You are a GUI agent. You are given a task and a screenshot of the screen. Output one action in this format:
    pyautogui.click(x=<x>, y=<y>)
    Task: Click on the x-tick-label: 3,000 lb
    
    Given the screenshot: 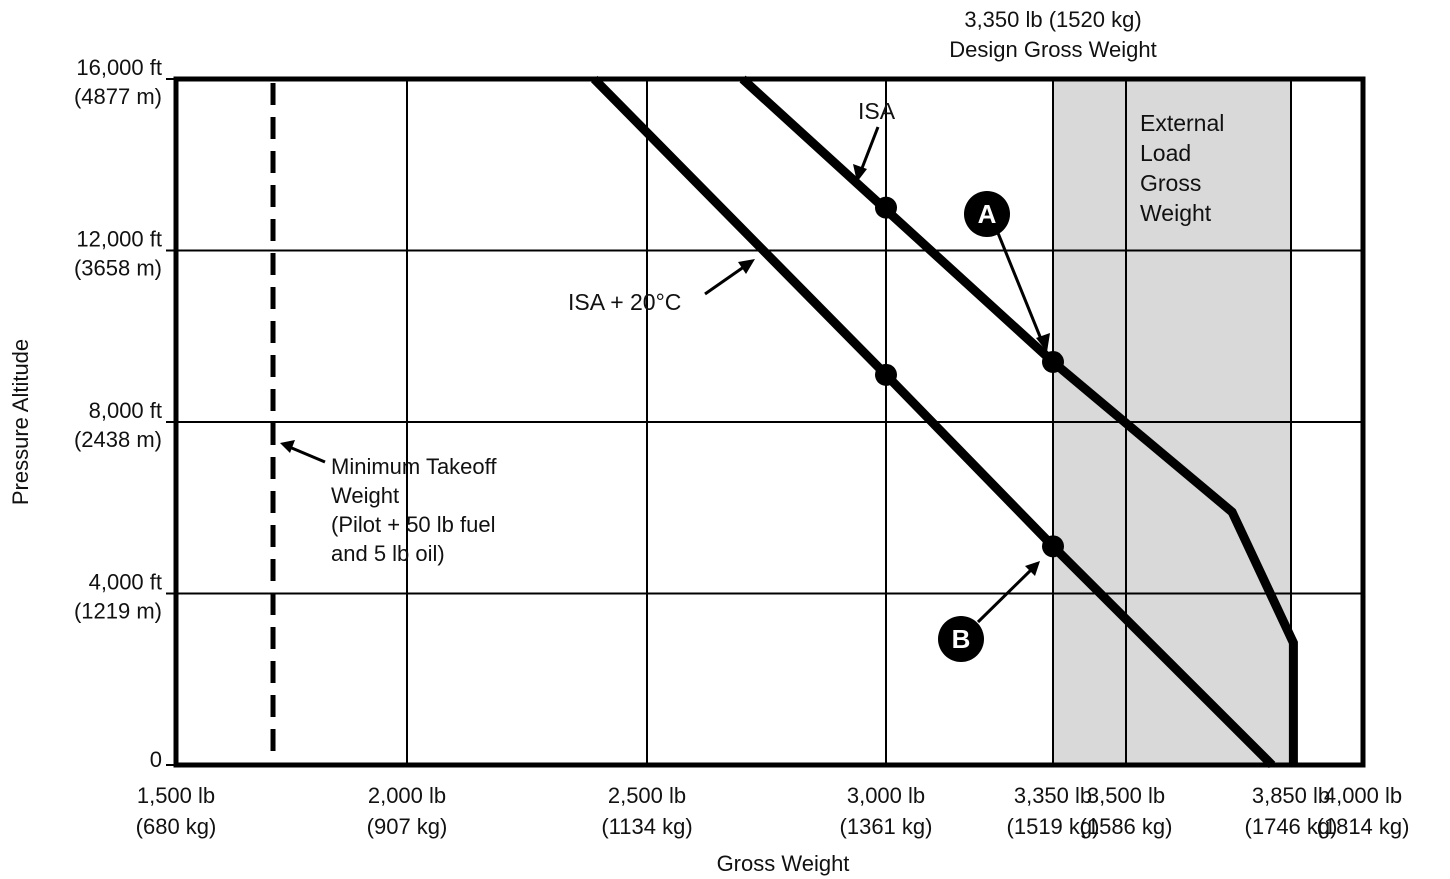 What is the action you would take?
    pyautogui.click(x=886, y=795)
    